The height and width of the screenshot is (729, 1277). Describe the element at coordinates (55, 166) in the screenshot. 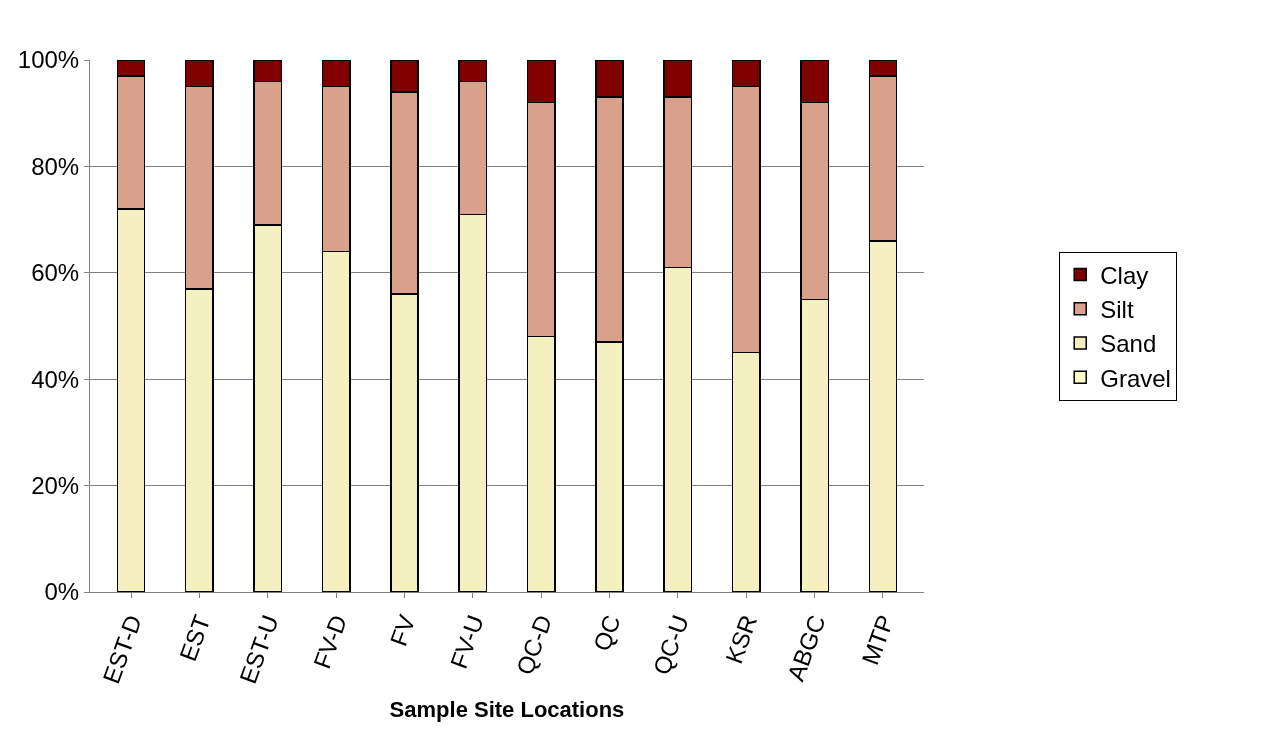

I see `y-tick-label: 80%` at that location.